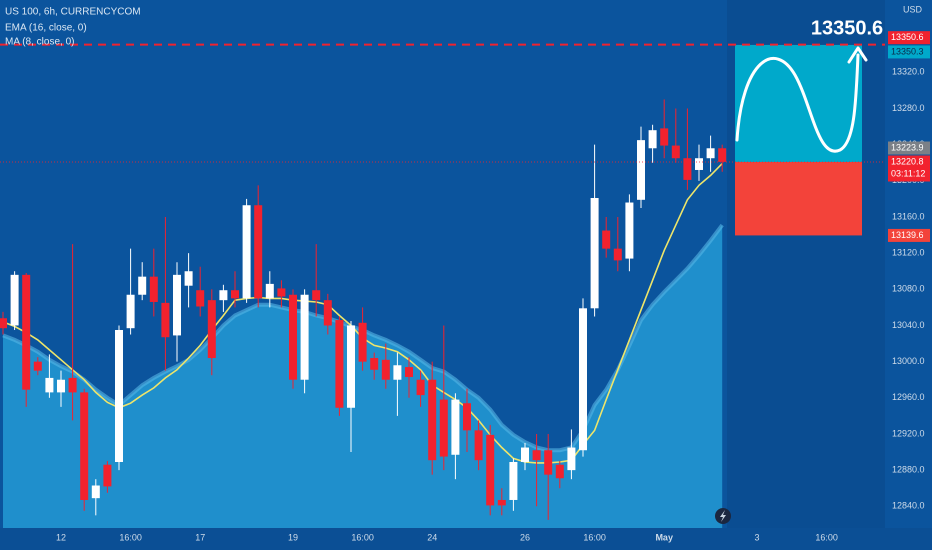 The image size is (932, 550). What do you see at coordinates (908, 506) in the screenshot?
I see `y-tick-label: 12840.0` at bounding box center [908, 506].